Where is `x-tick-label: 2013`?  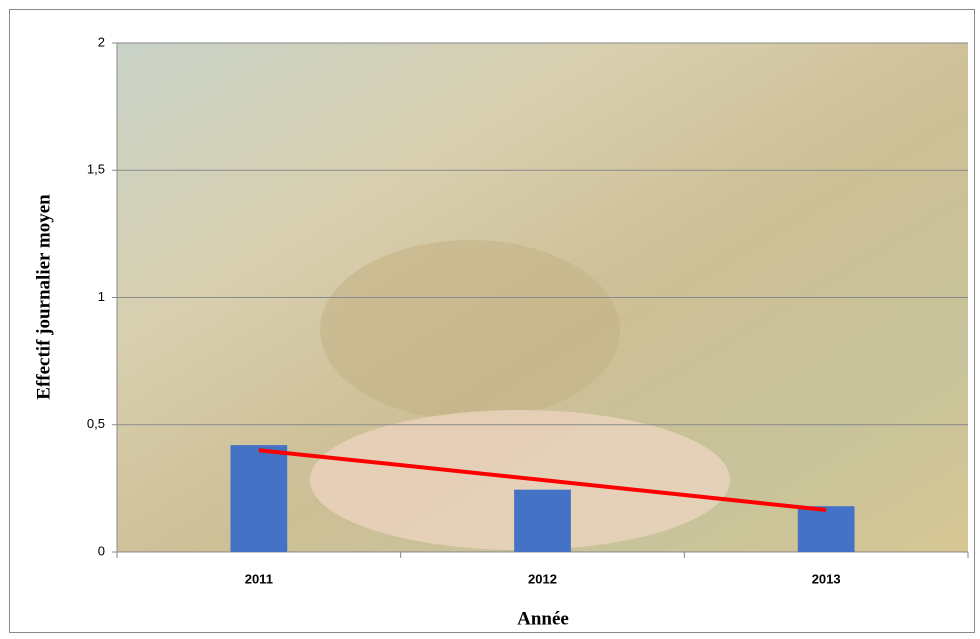
x-tick-label: 2013 is located at coordinates (826, 578).